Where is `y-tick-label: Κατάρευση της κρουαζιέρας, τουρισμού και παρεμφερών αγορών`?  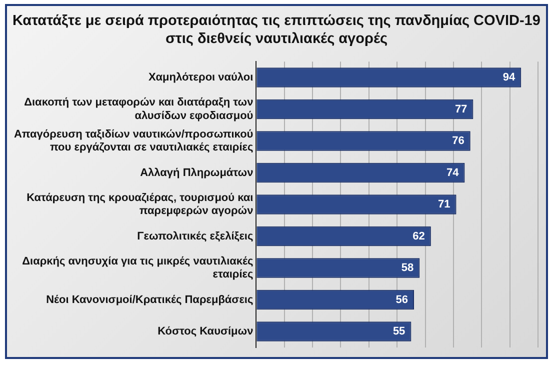 y-tick-label: Κατάρευση της κρουαζιέρας, τουρισμού και παρεμφερών αγορών is located at coordinates (140, 205).